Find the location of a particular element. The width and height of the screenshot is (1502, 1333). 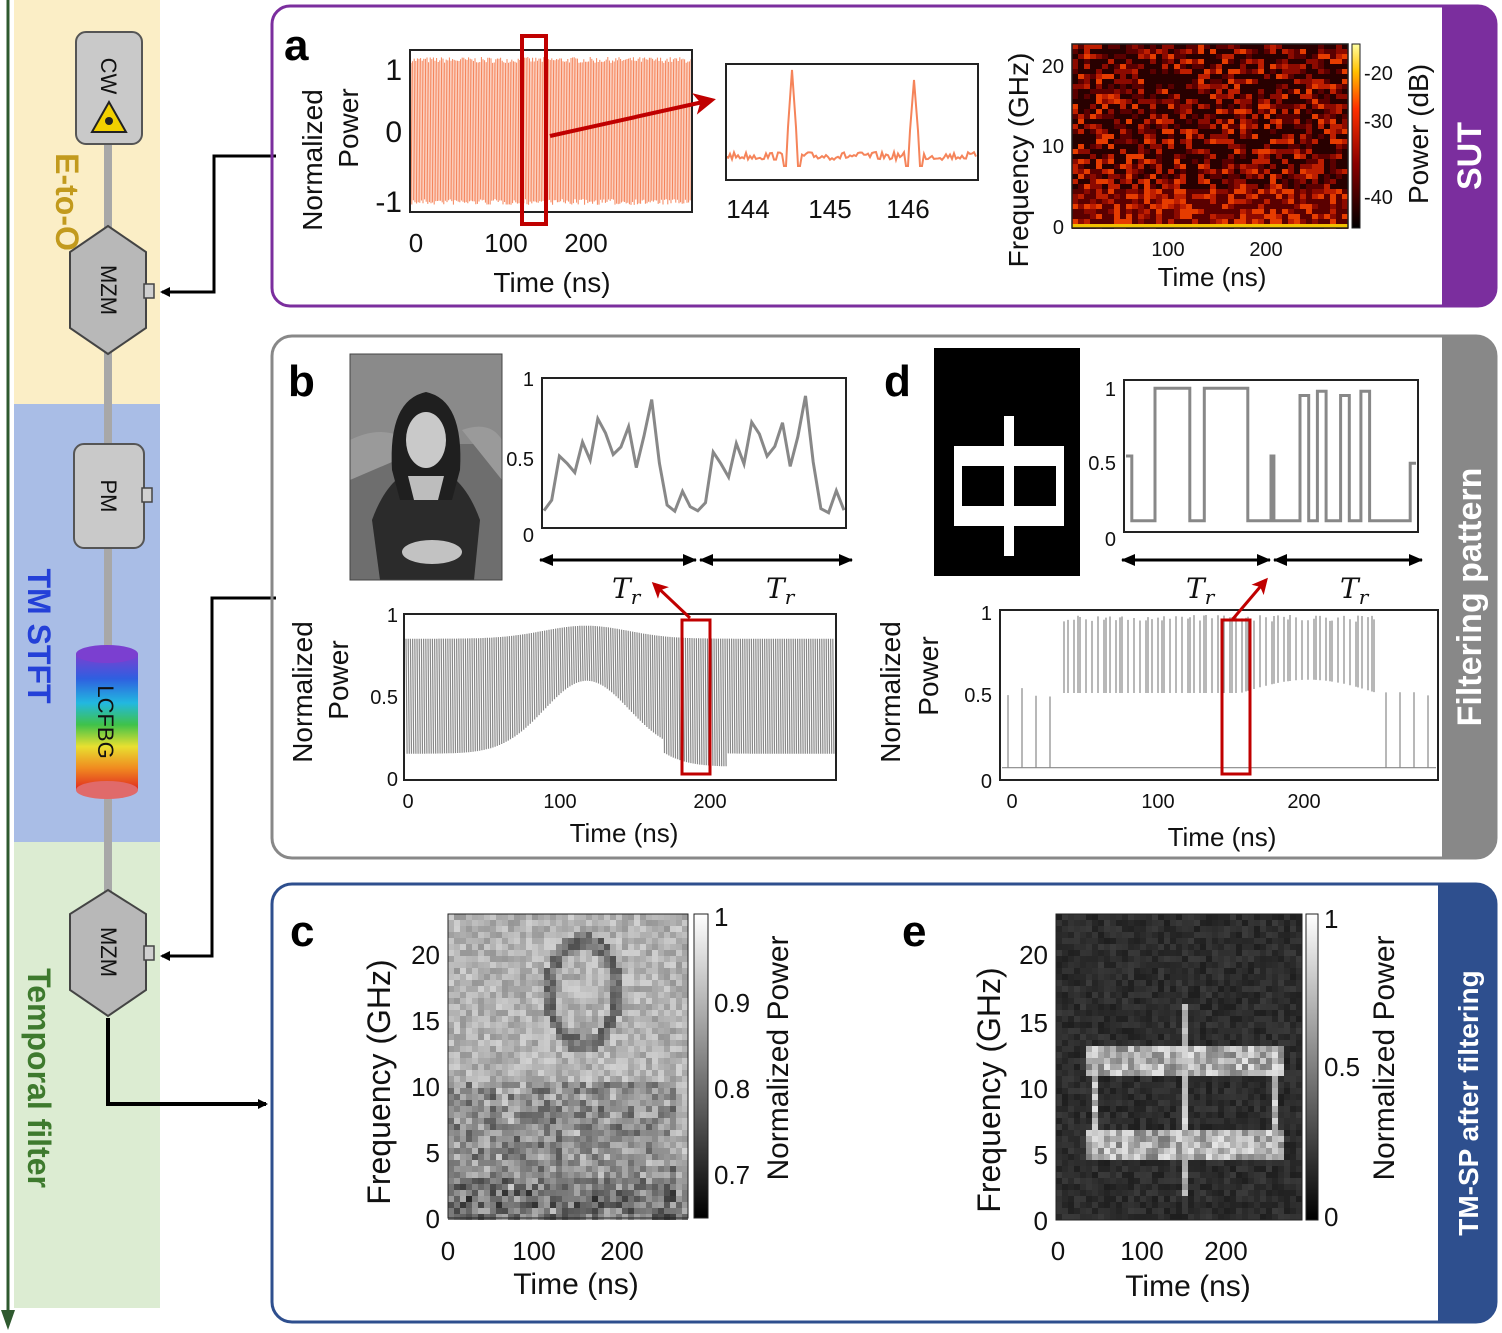

connector-pattern is located at coordinates (218, 778).